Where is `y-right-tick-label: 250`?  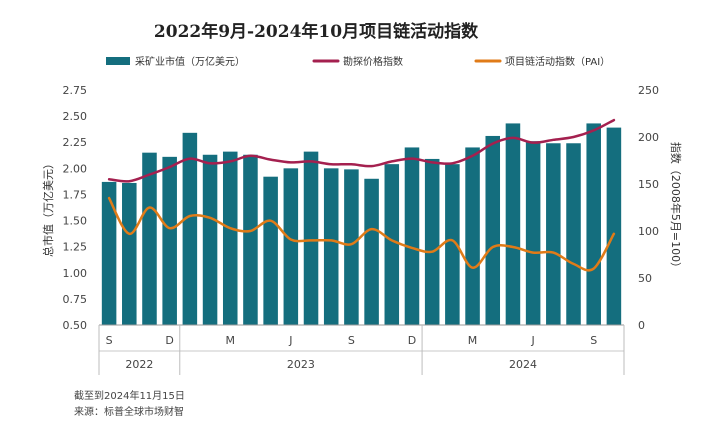
y-right-tick-label: 250 is located at coordinates (648, 90).